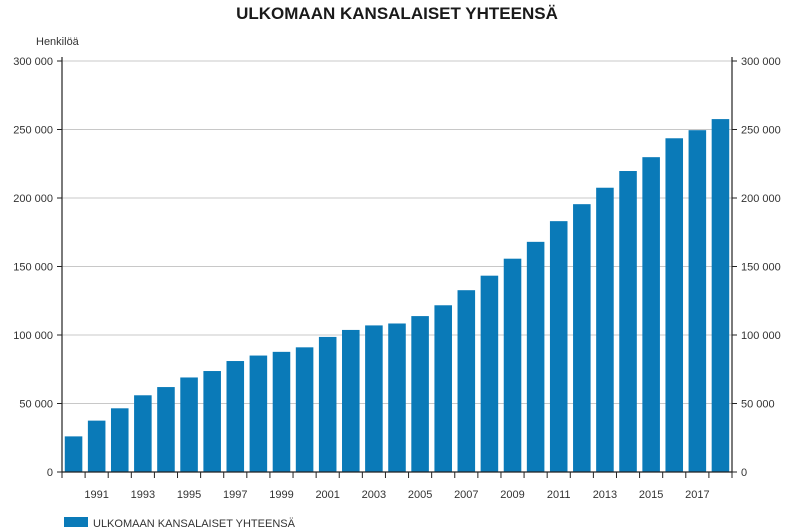 The image size is (795, 530). I want to click on bar-2007, so click(466, 381).